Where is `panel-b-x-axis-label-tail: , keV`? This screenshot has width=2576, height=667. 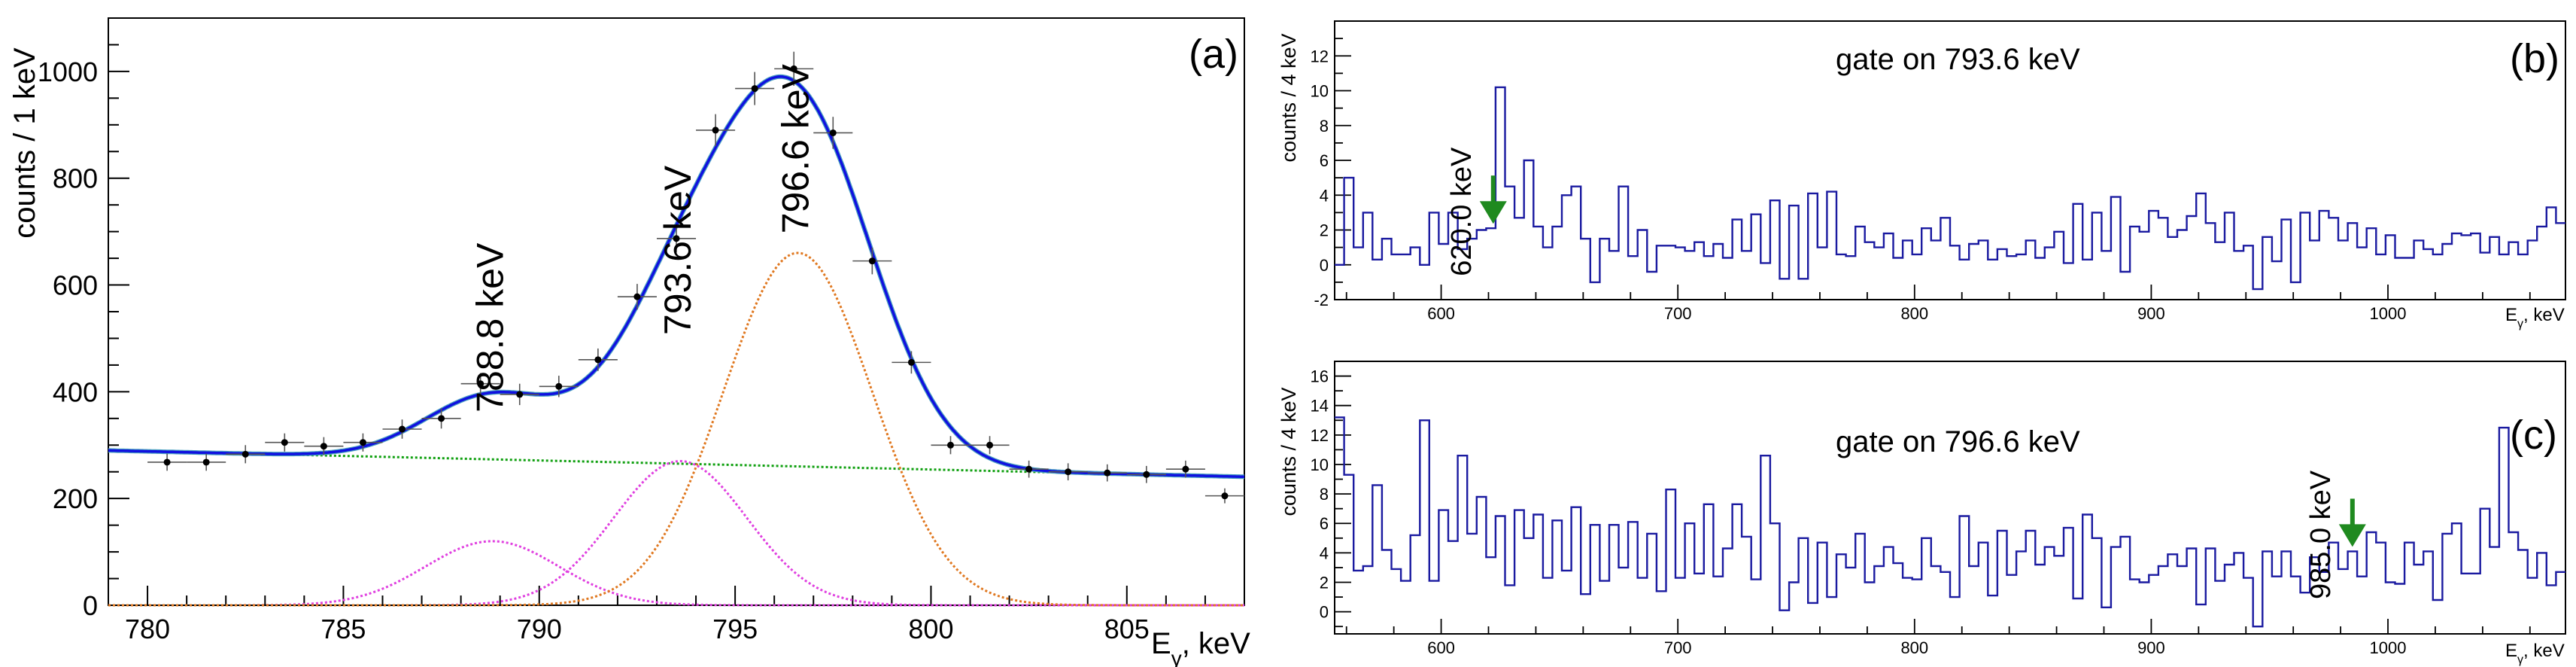 panel-b-x-axis-label-tail: , keV is located at coordinates (2544, 315).